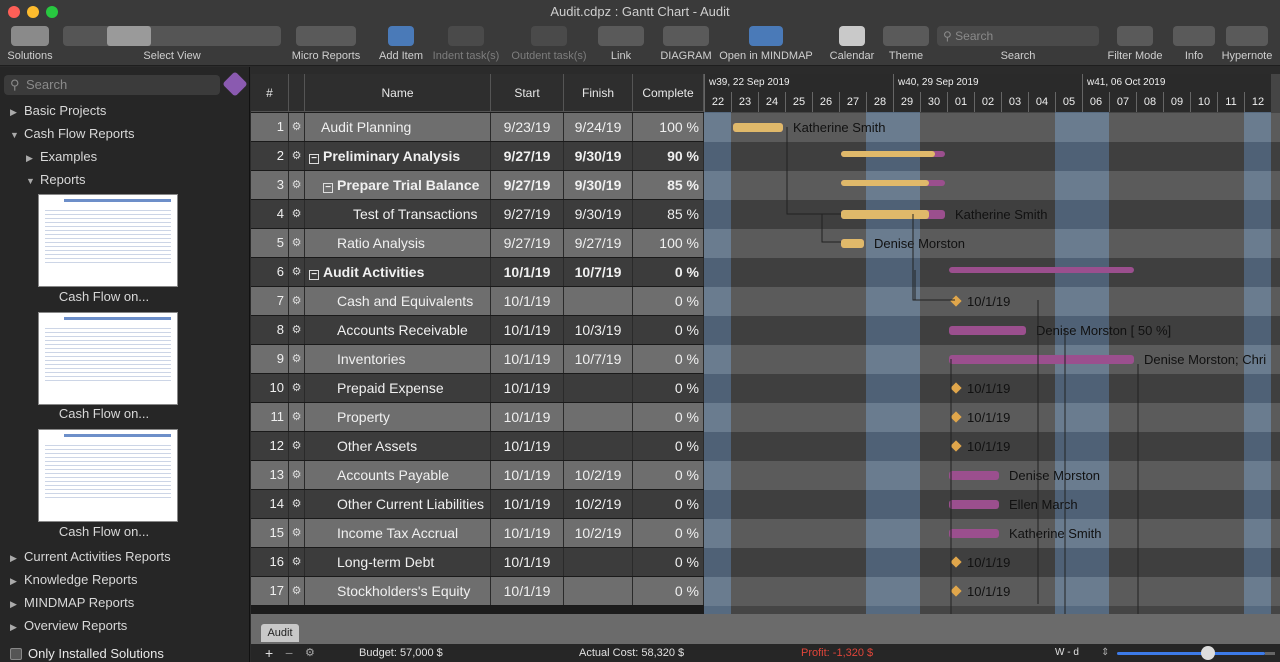 The height and width of the screenshot is (662, 1280). Describe the element at coordinates (527, 156) in the screenshot. I see `start-cell: 9/27/19` at that location.